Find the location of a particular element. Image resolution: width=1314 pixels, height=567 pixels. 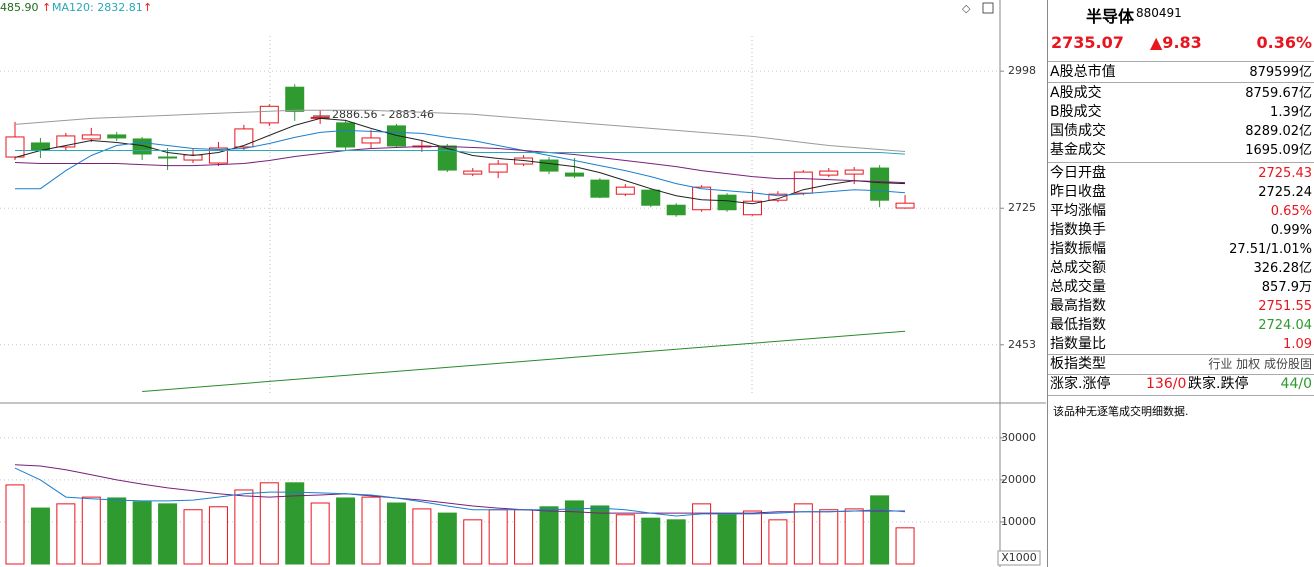

info-label: A股成交 is located at coordinates (1076, 93).